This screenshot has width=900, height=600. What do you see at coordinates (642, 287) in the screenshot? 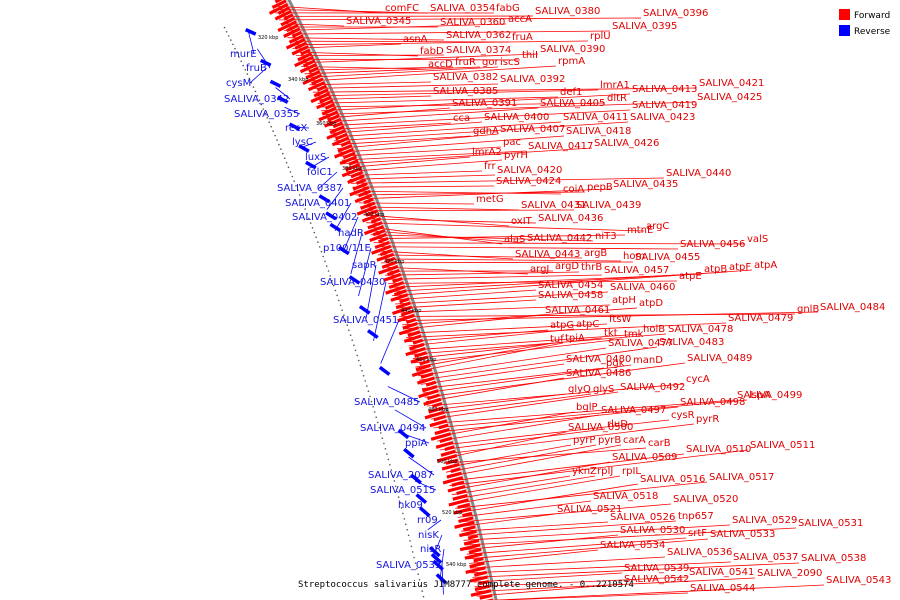
I see `forward-gene-label: SALIVA_0460` at bounding box center [642, 287].